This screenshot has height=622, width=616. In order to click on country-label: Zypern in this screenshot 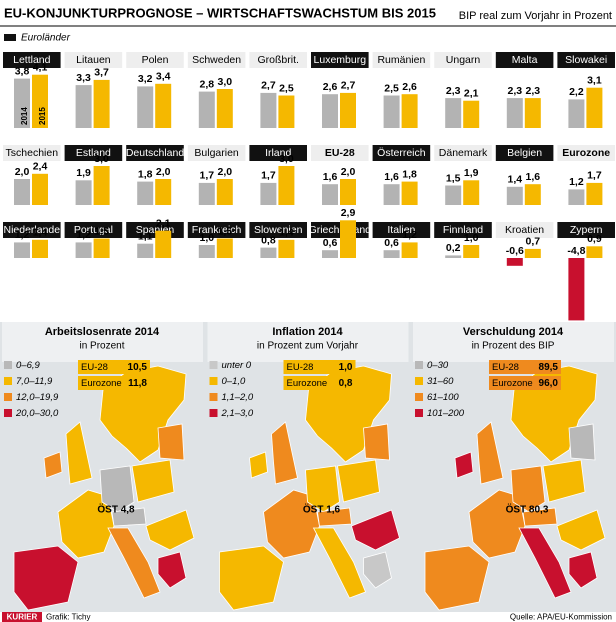, I will do `click(586, 230)`.